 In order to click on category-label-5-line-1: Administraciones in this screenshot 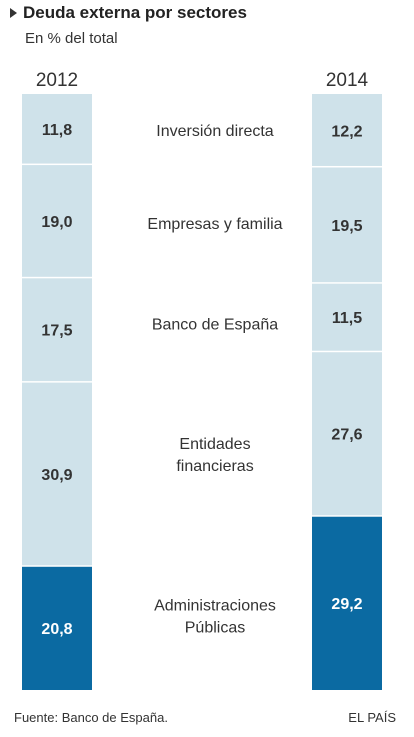, I will do `click(215, 606)`.